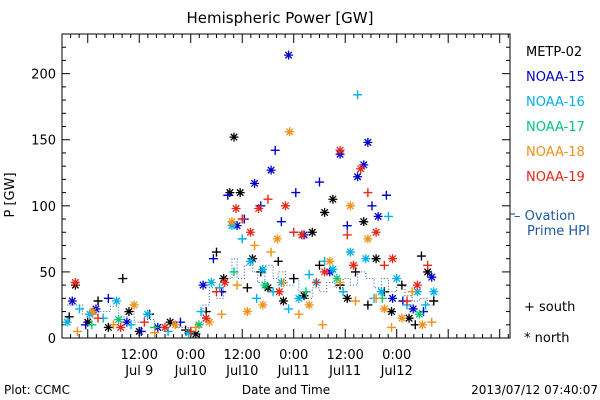  What do you see at coordinates (138, 371) in the screenshot?
I see `x-tick-label: Jul 9` at bounding box center [138, 371].